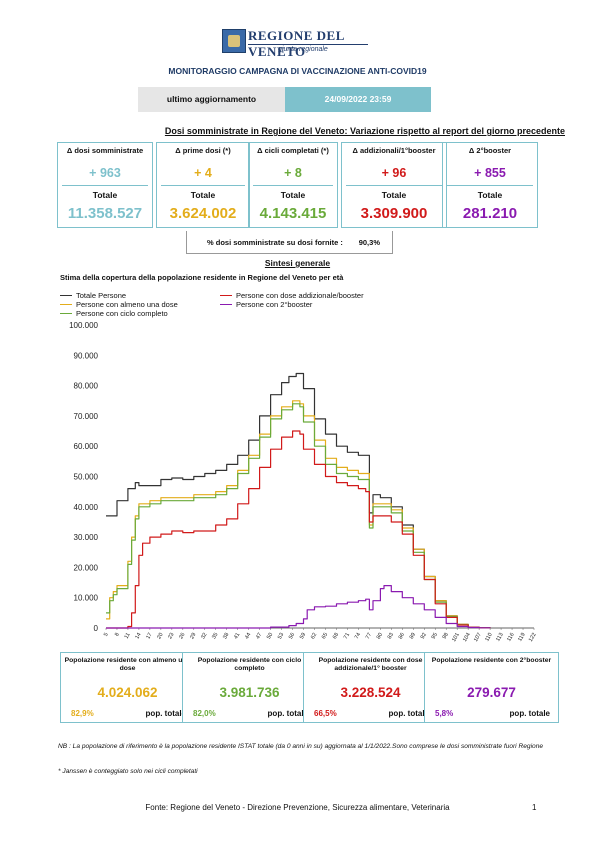  Describe the element at coordinates (215, 636) in the screenshot. I see `x-tick-label: 35` at that location.